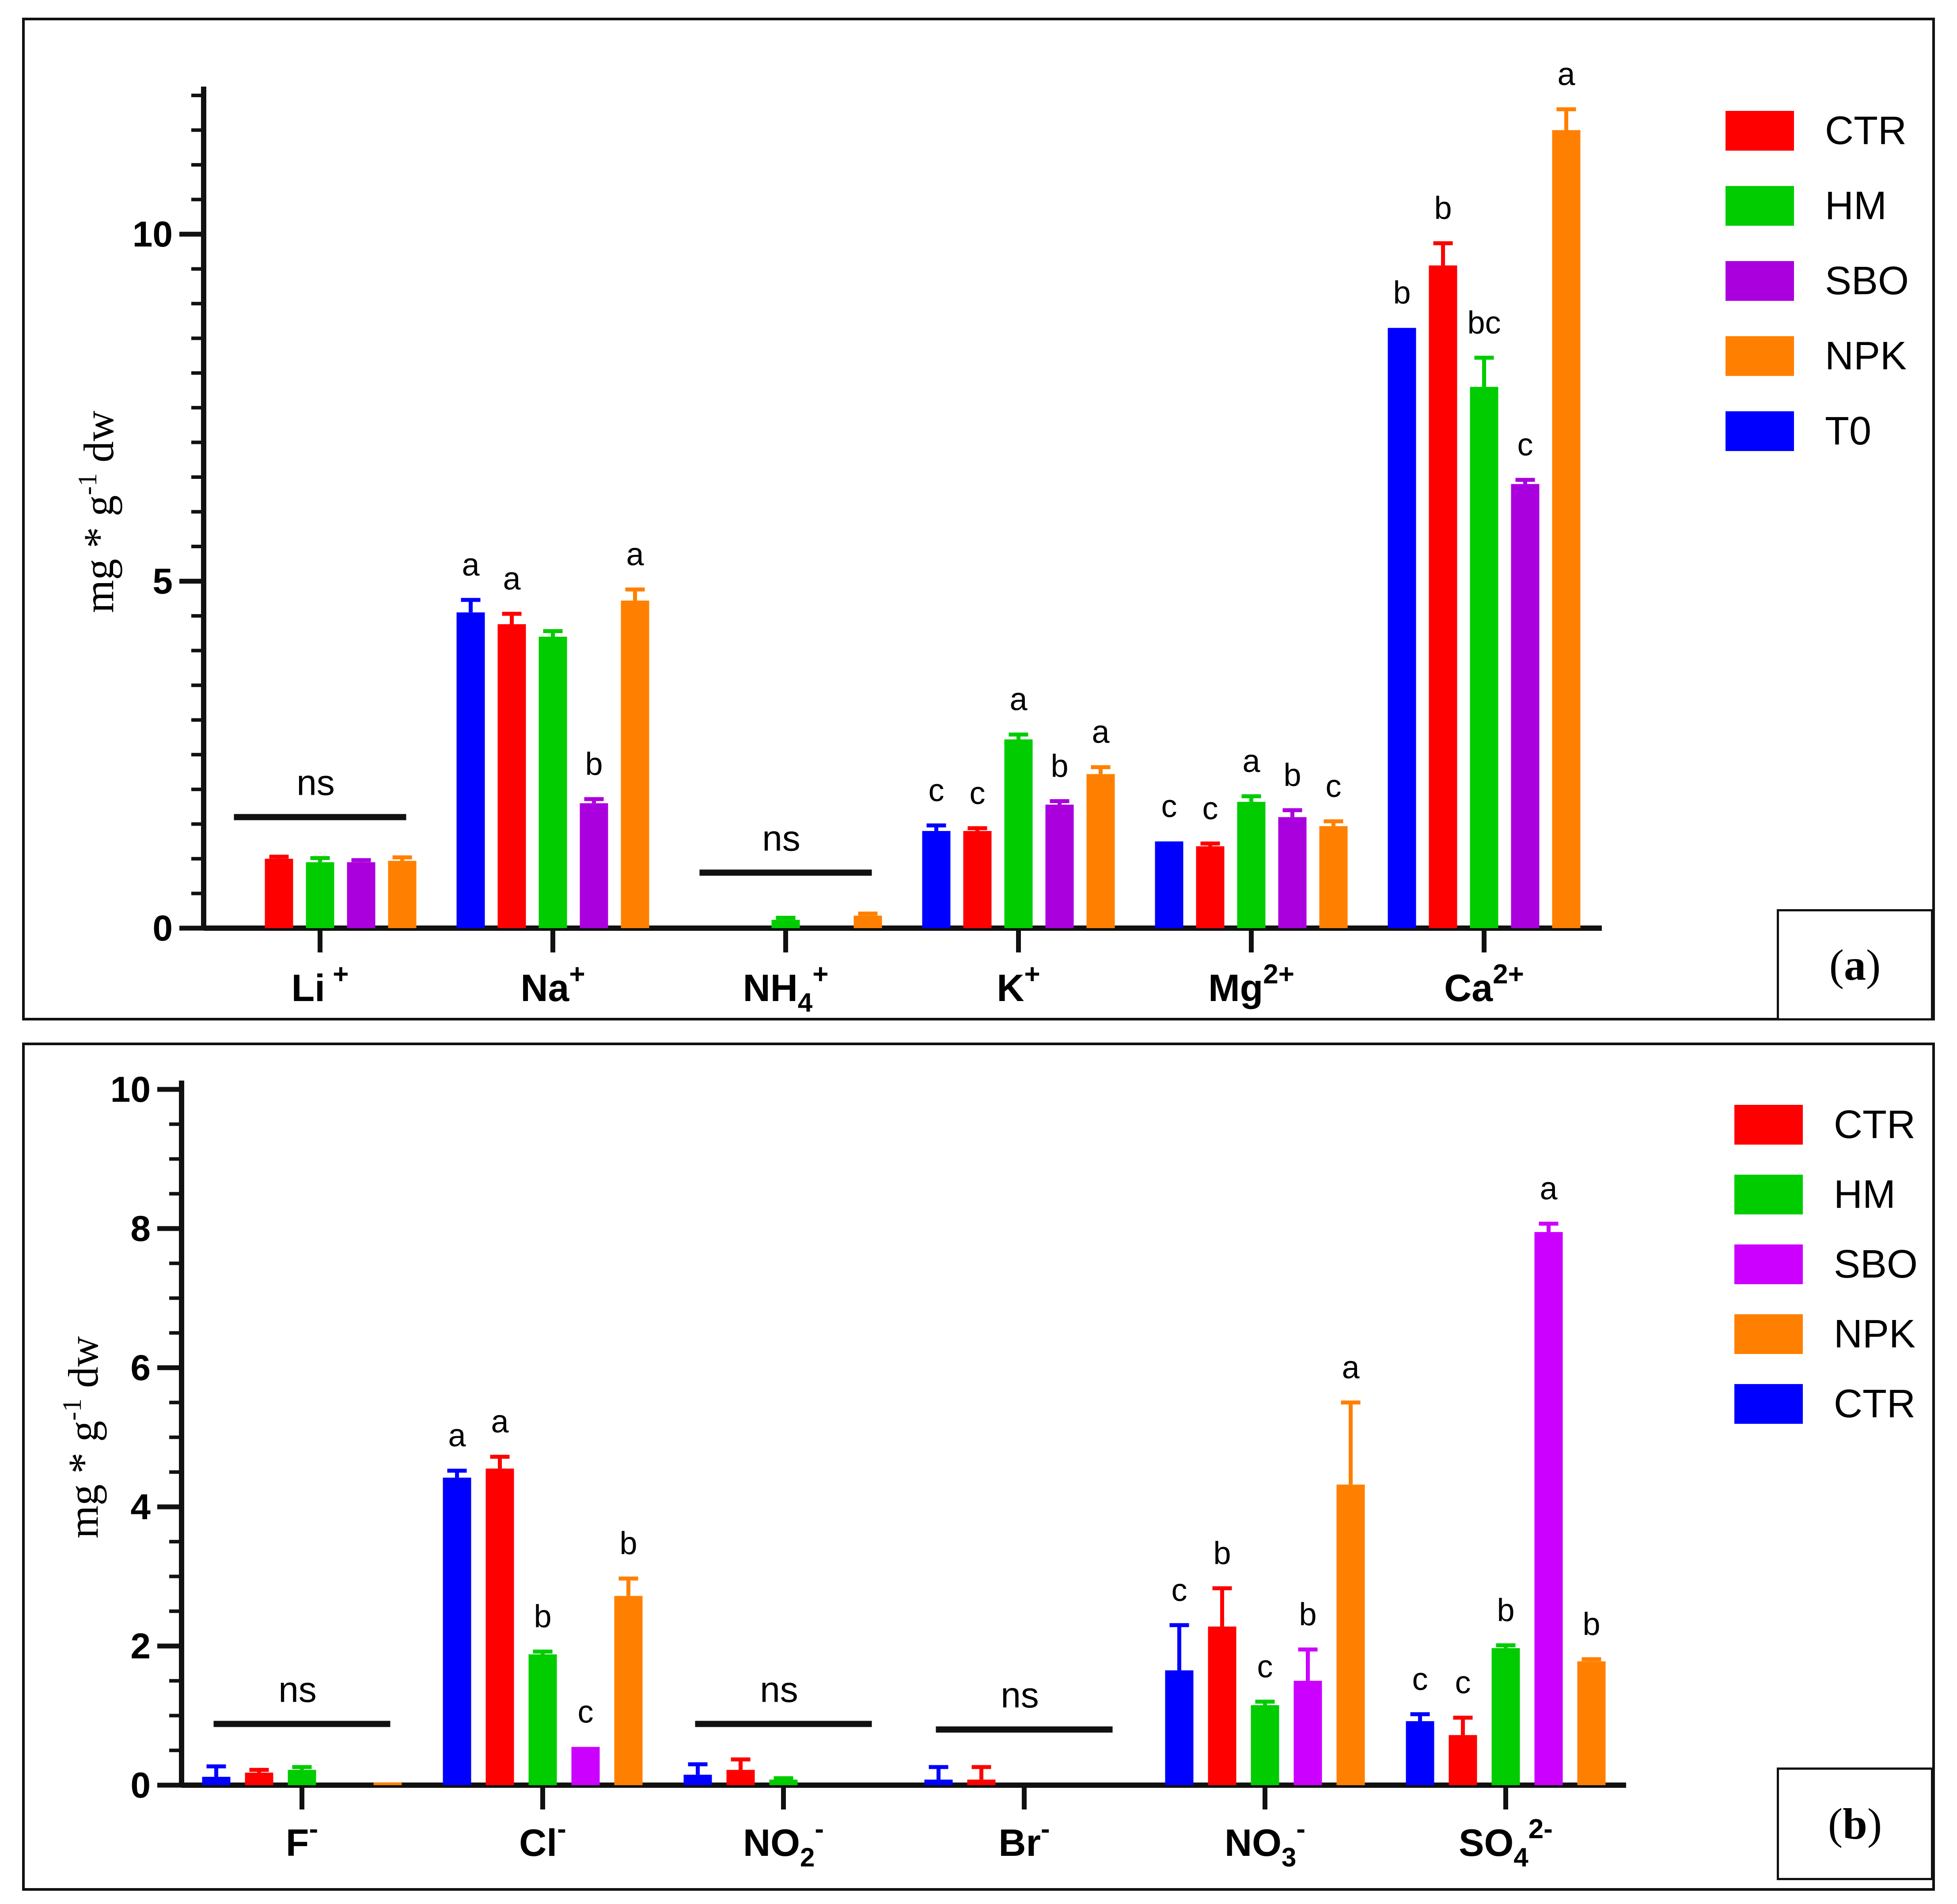  I want to click on bar-npk-k, so click(1100, 851).